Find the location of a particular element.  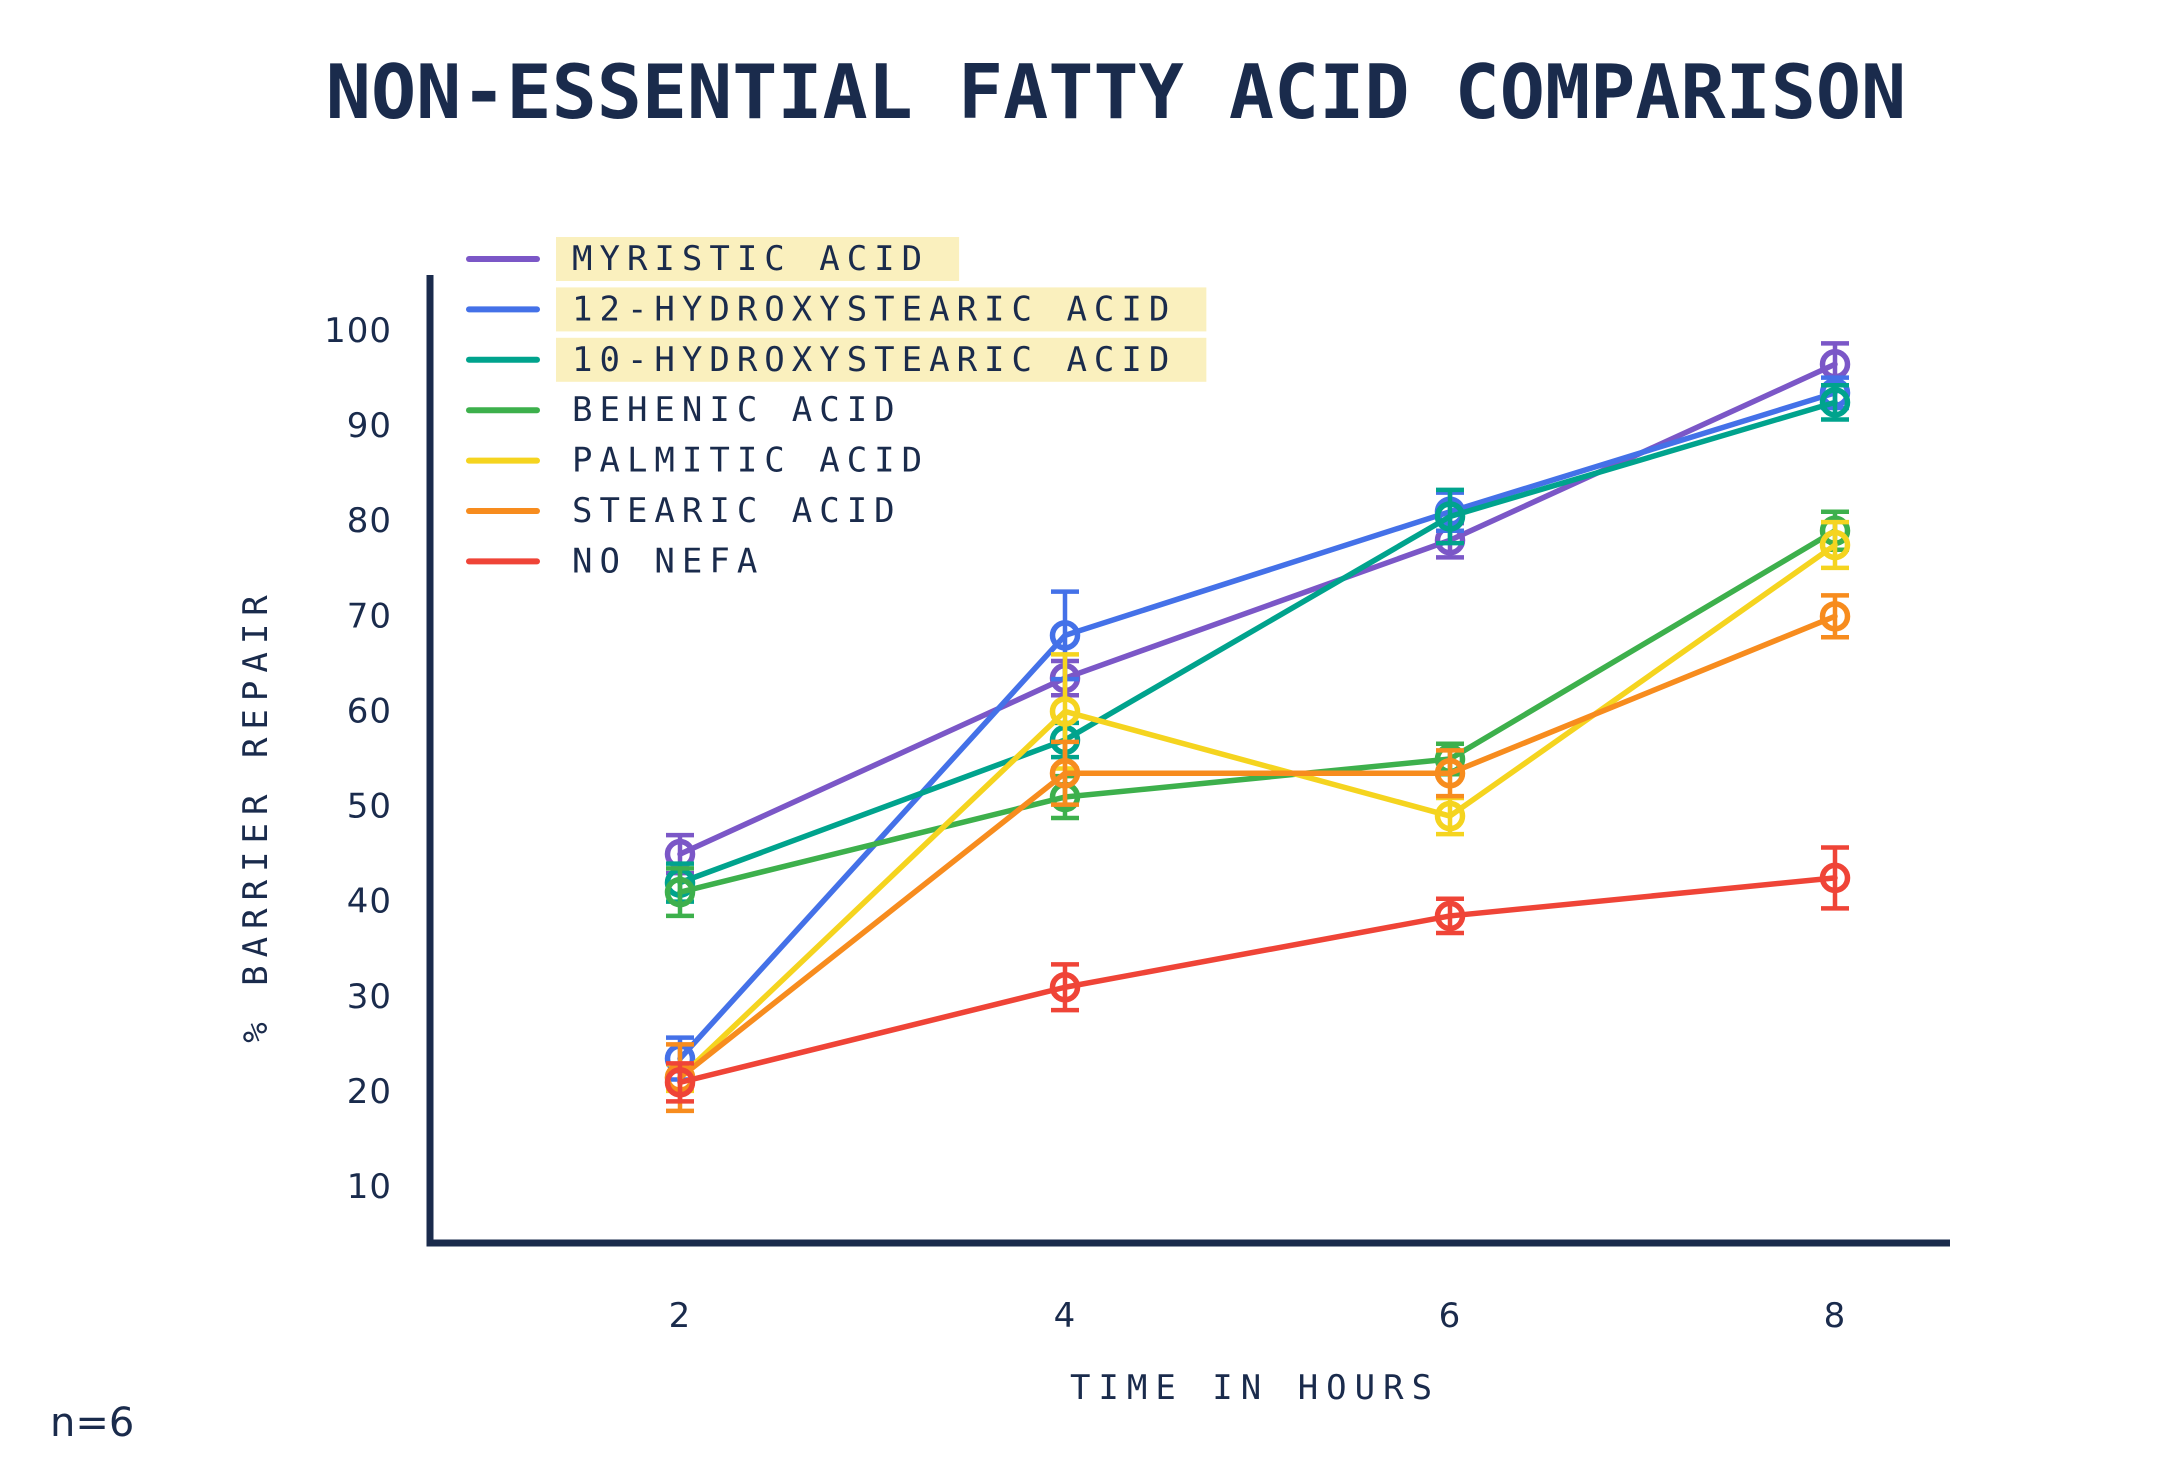

x-tick-label: 4 is located at coordinates (1065, 1316).